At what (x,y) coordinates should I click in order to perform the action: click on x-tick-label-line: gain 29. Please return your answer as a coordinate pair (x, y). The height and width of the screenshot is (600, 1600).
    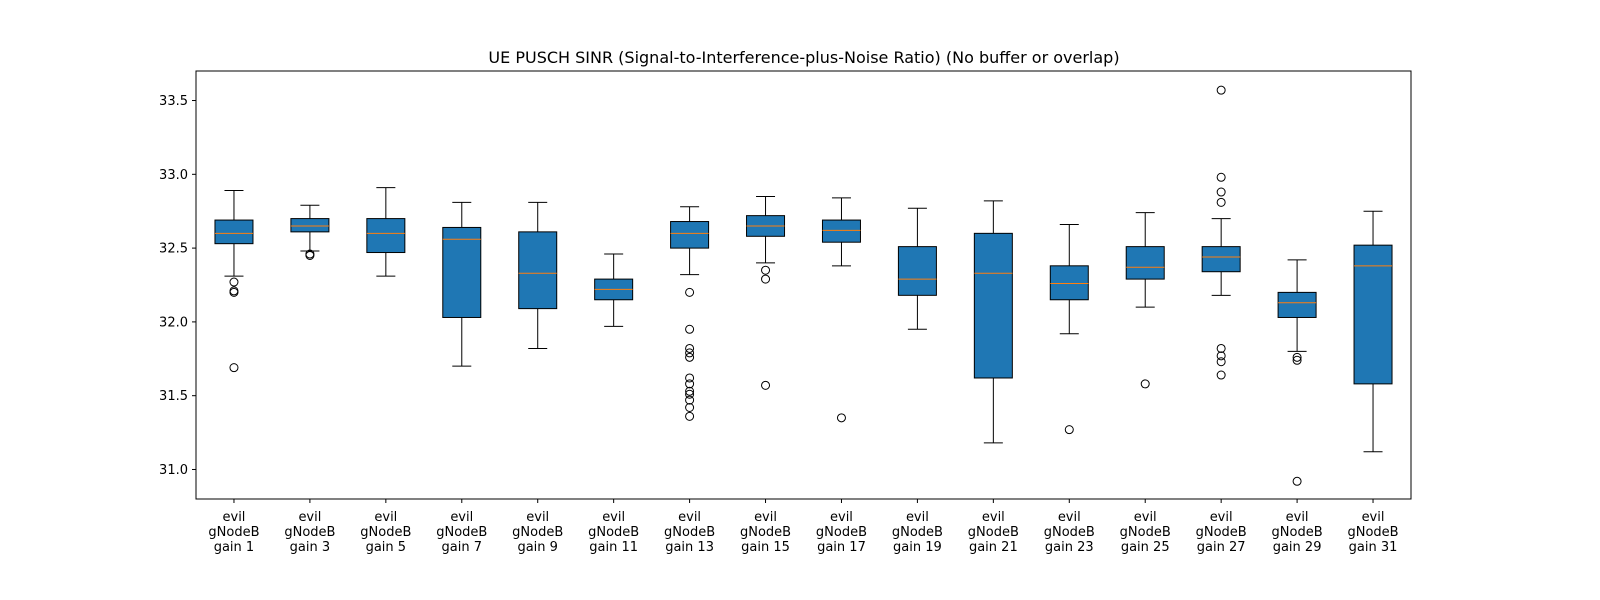
    Looking at the image, I should click on (1297, 547).